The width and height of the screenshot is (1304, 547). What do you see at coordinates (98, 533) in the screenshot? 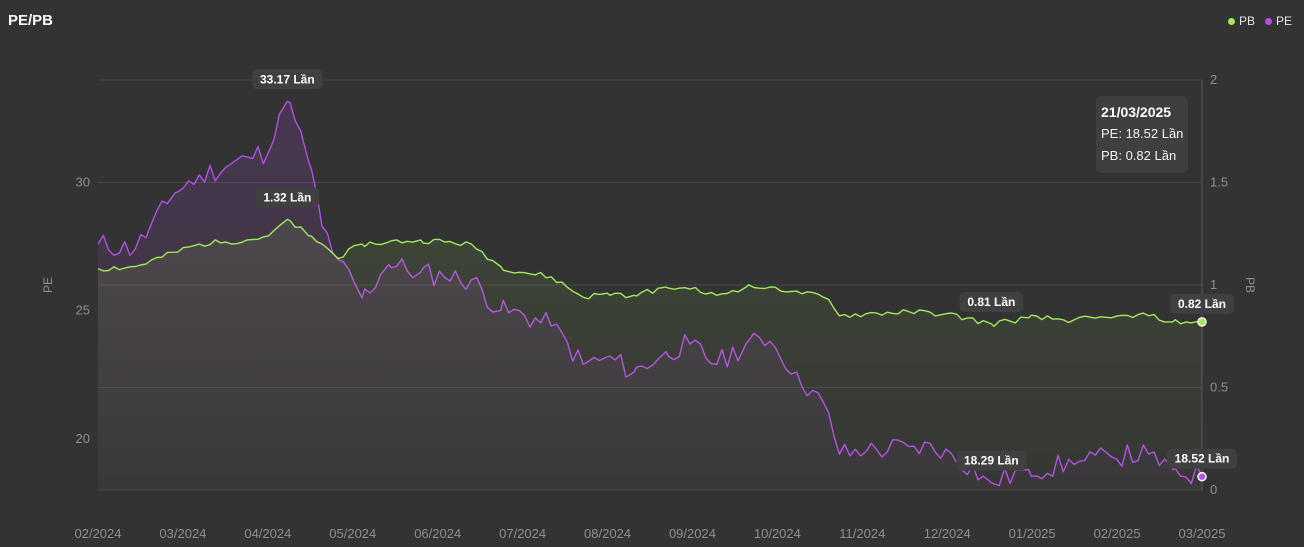
I see `x-tick-0: 02/2024` at bounding box center [98, 533].